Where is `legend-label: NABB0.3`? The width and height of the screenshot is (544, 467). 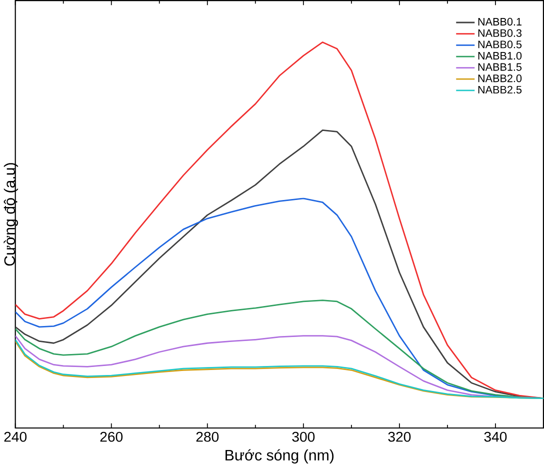
legend-label: NABB0.3 is located at coordinates (500, 33).